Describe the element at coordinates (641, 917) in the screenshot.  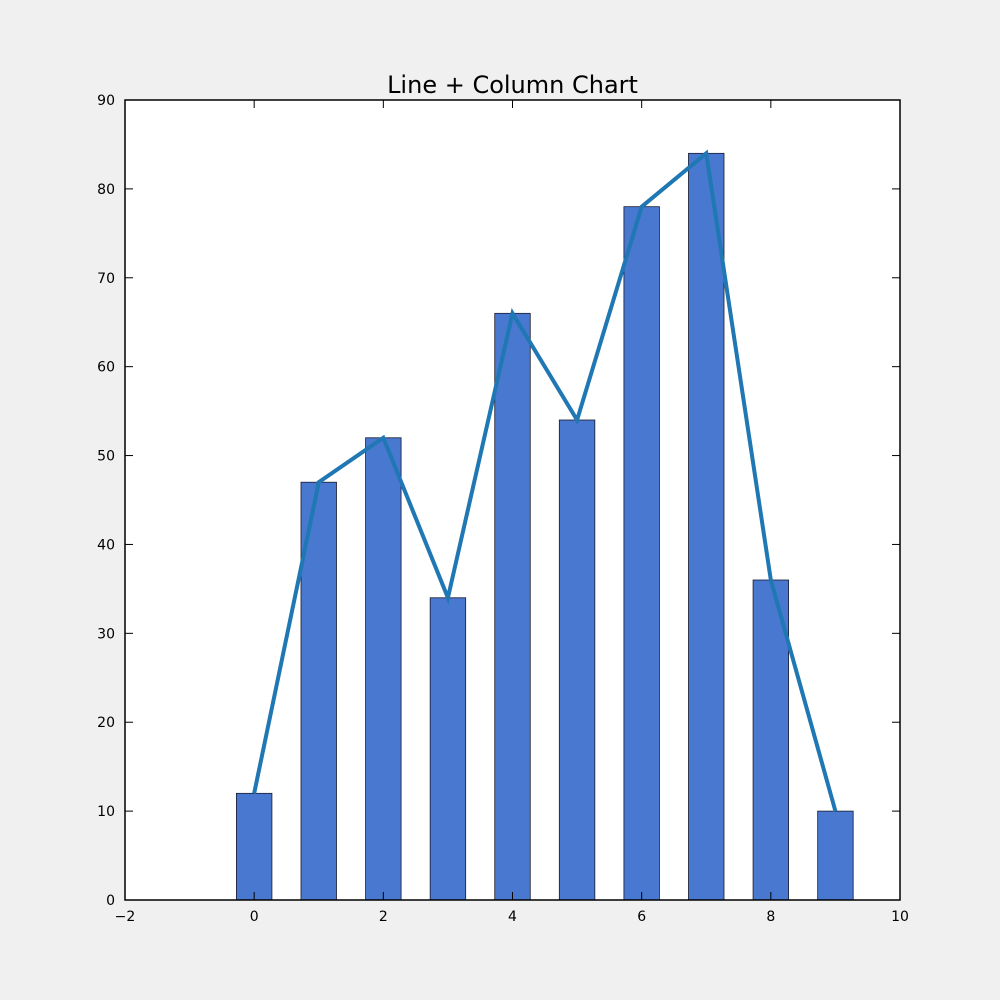
I see `x-tick-label: 6` at that location.